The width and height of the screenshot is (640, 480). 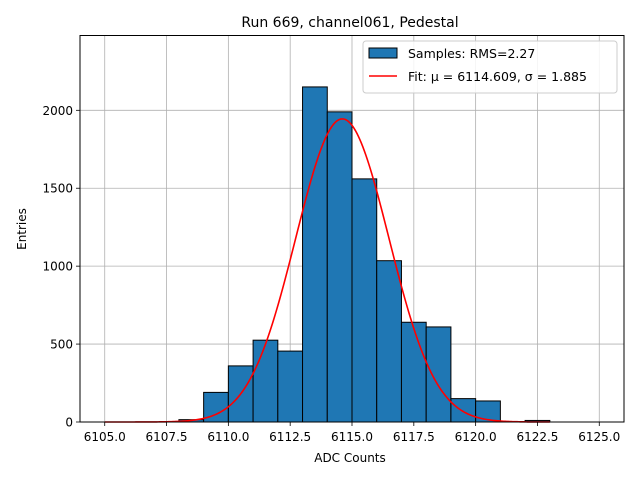 What do you see at coordinates (61, 345) in the screenshot?
I see `y-tick-label: 500` at bounding box center [61, 345].